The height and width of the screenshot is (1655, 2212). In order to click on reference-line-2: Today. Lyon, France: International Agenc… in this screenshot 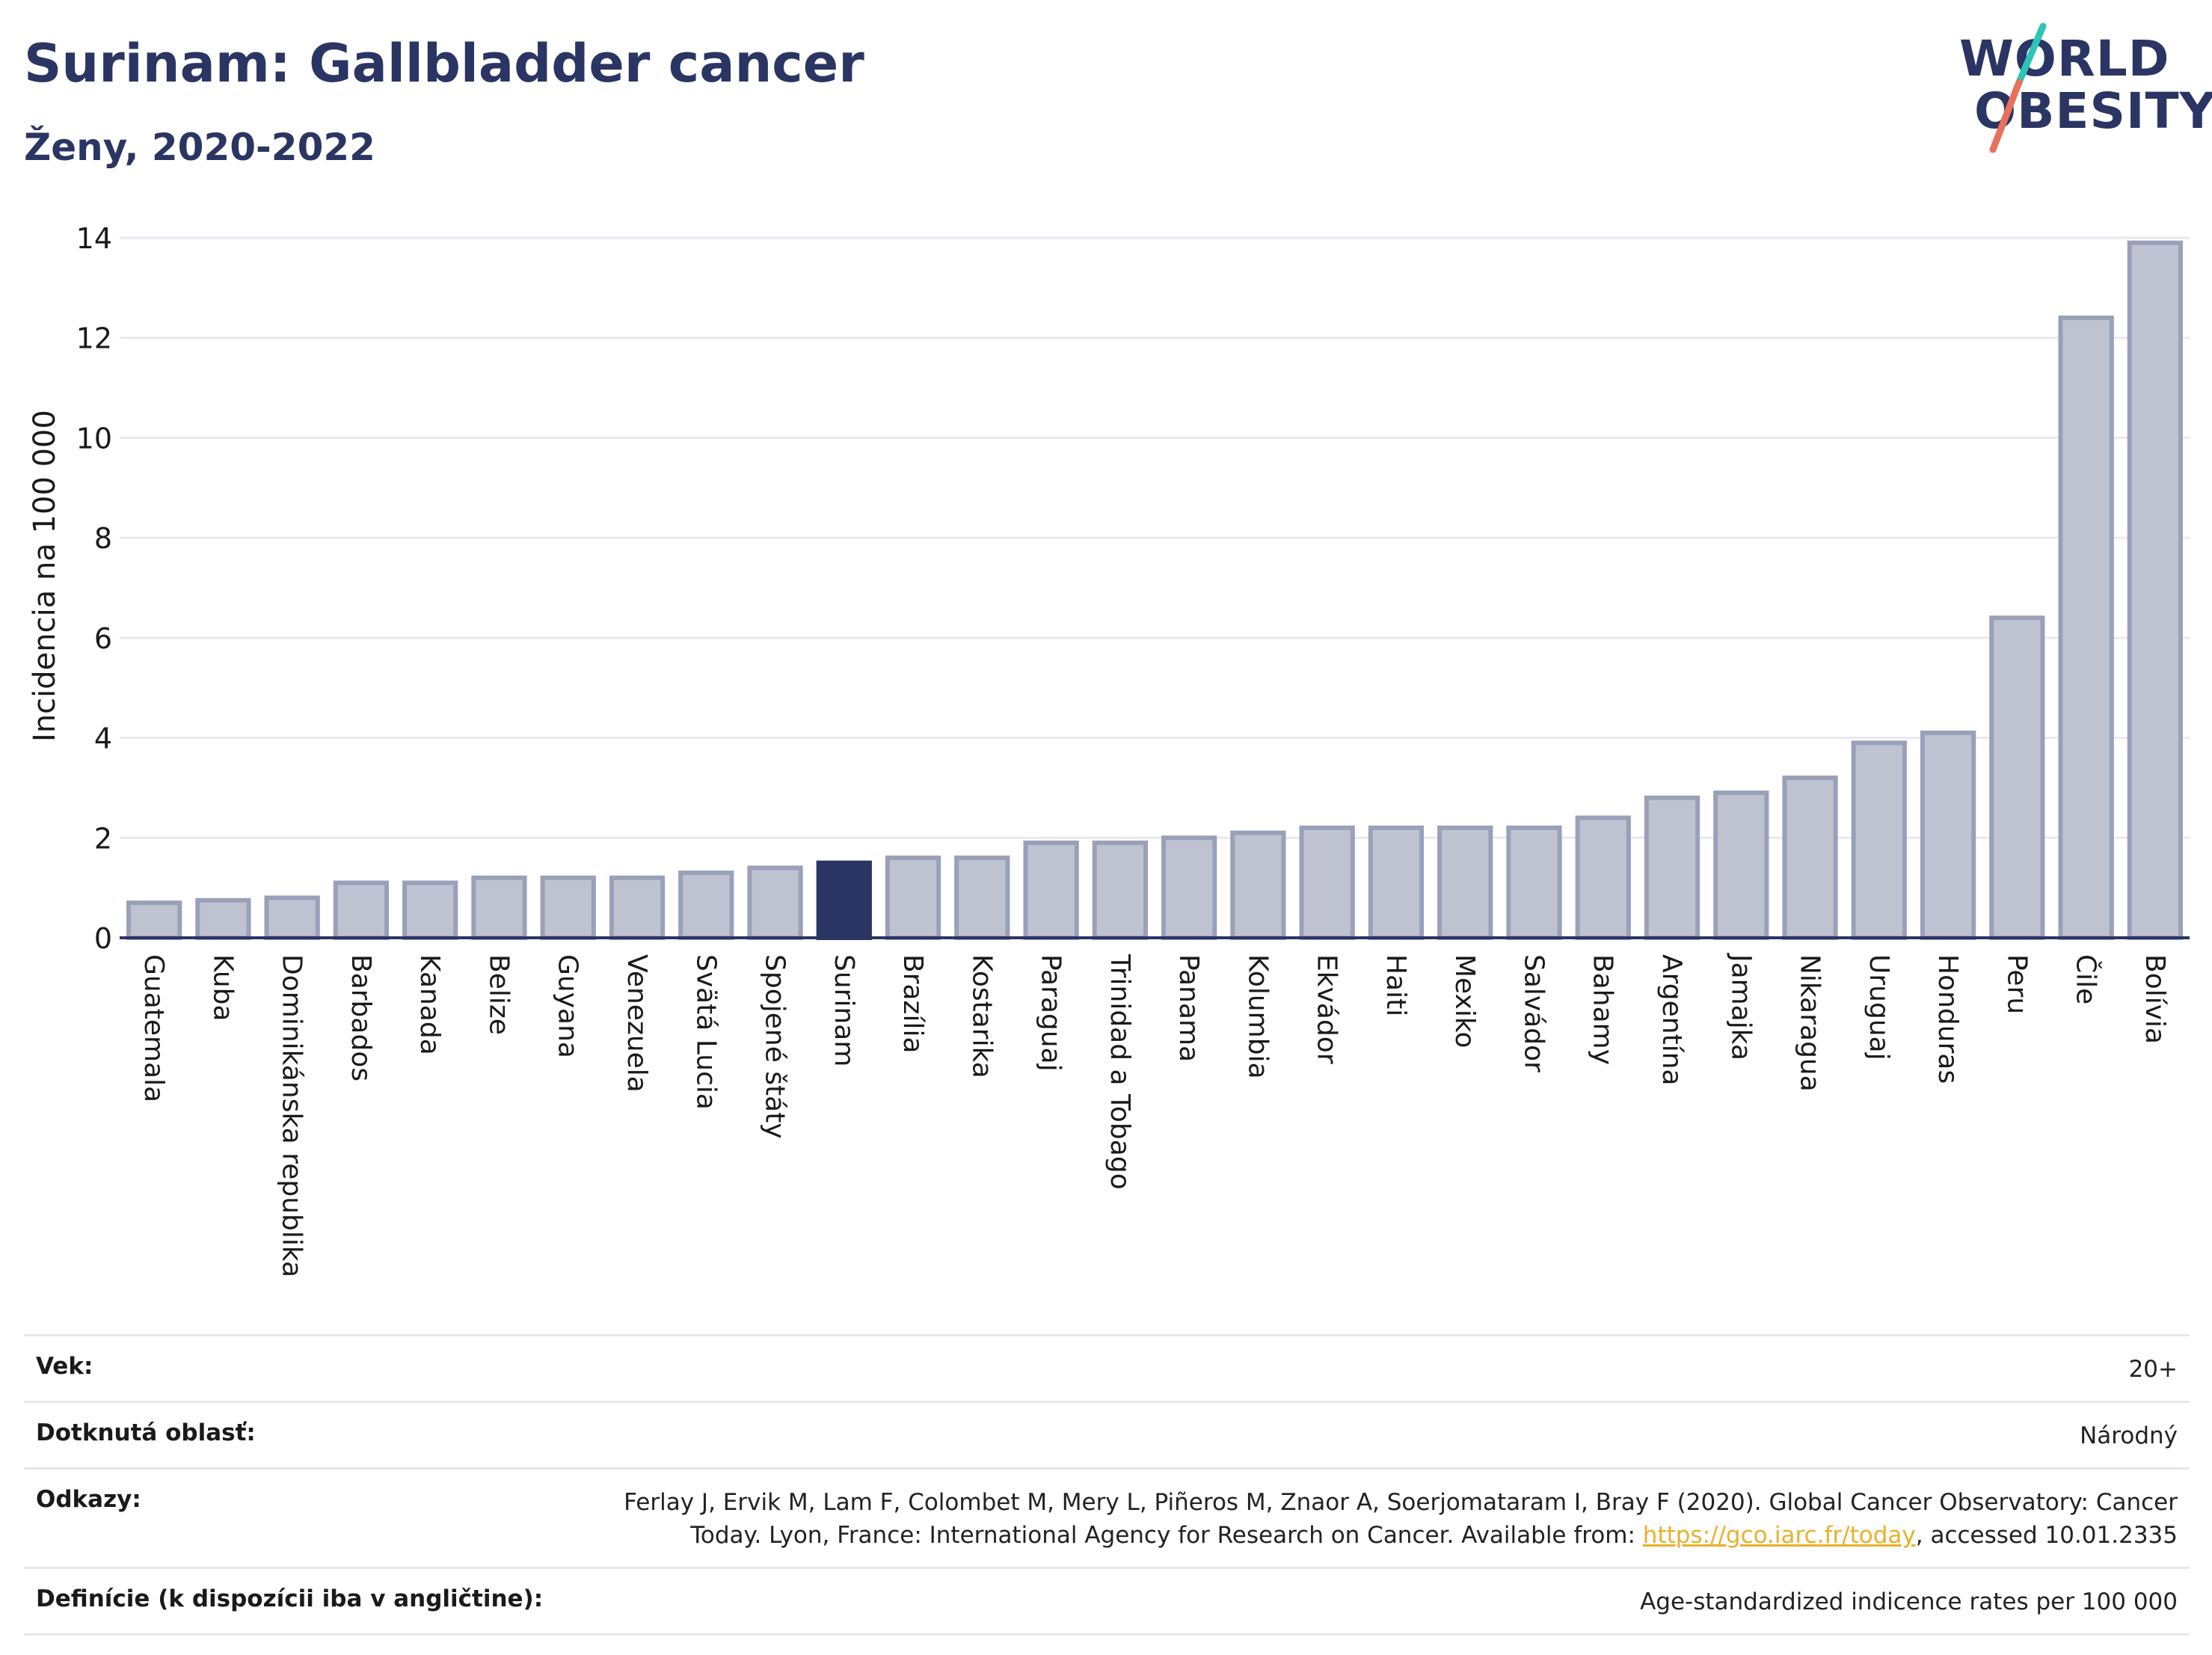, I will do `click(1401, 1535)`.